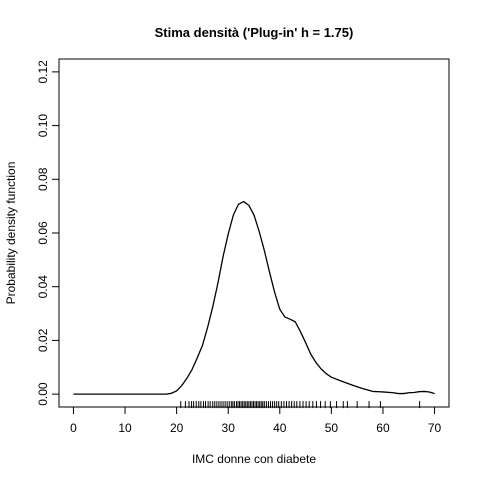 The width and height of the screenshot is (480, 480). What do you see at coordinates (254, 32) in the screenshot?
I see `chart-title: Stima densità ('Plug-in' h = 1.75)` at bounding box center [254, 32].